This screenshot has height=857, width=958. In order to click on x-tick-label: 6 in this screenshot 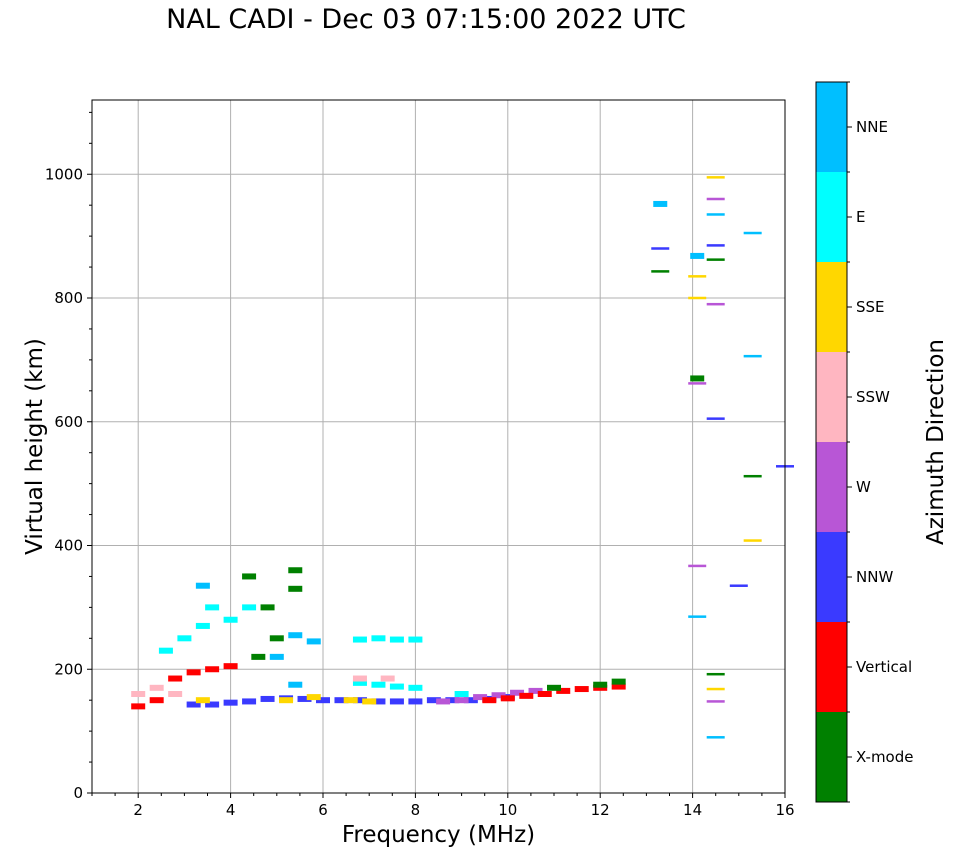, I will do `click(323, 810)`.